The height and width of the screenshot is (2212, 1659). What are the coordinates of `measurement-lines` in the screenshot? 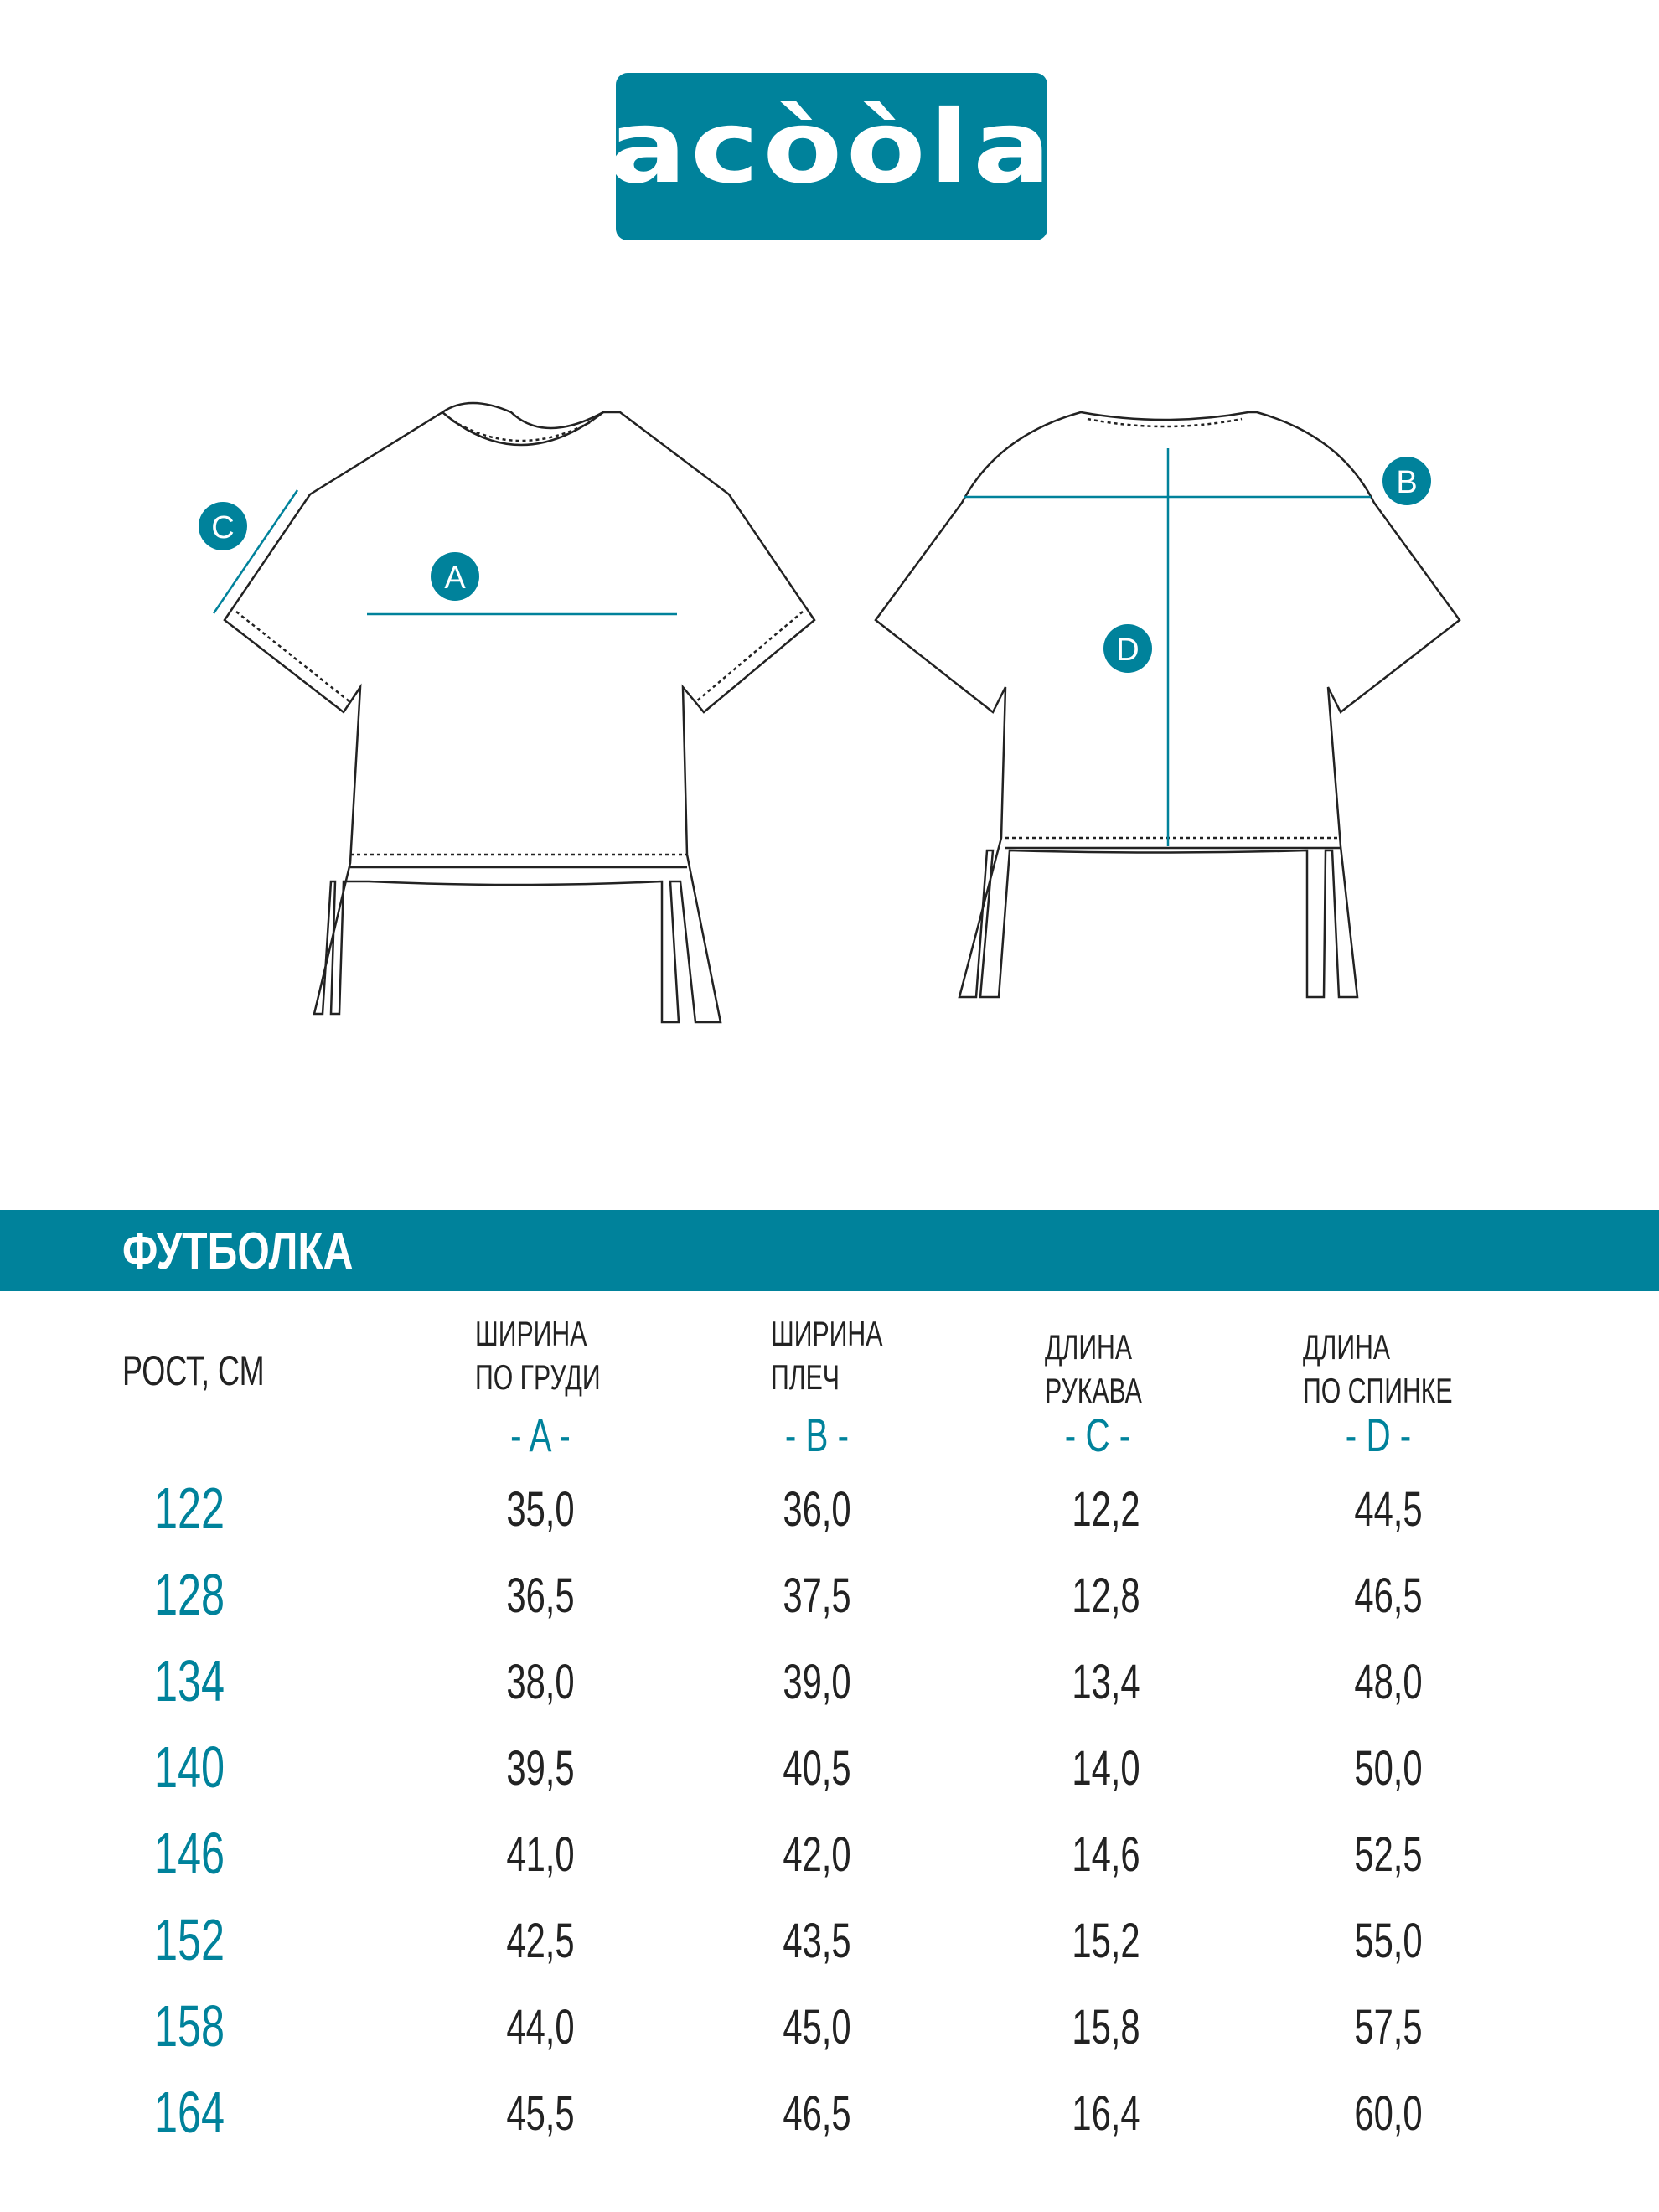 It's located at (791, 647).